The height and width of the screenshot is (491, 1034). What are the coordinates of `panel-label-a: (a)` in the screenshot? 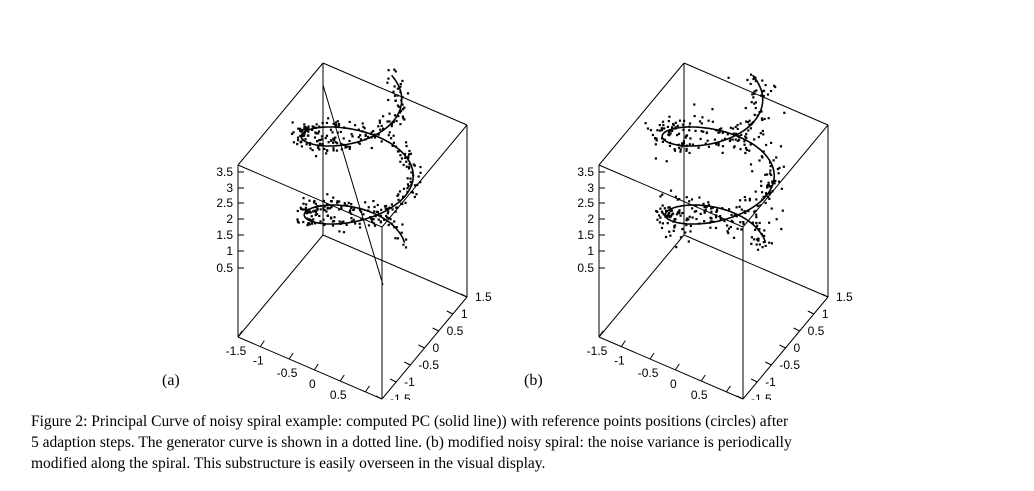 It's located at (171, 380).